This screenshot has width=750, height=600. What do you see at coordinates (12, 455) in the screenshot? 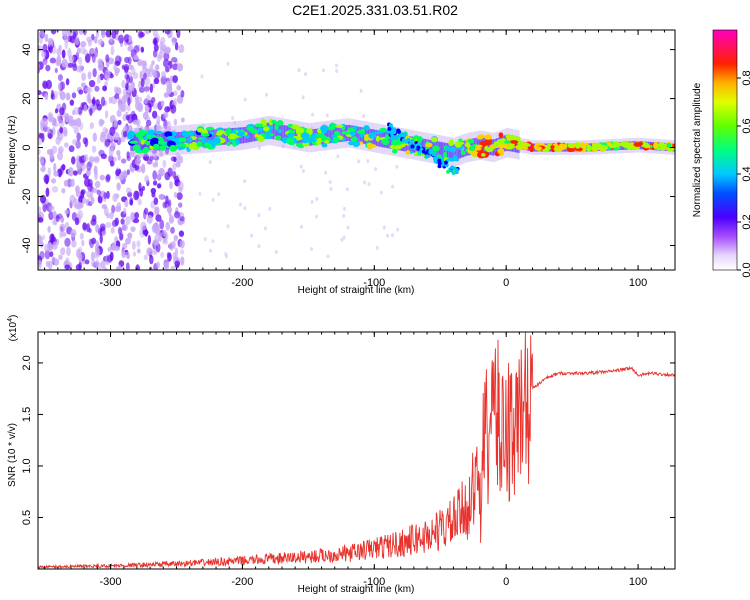
I see `y-axis-label-bottom: SNR (10 * v/v)` at bounding box center [12, 455].